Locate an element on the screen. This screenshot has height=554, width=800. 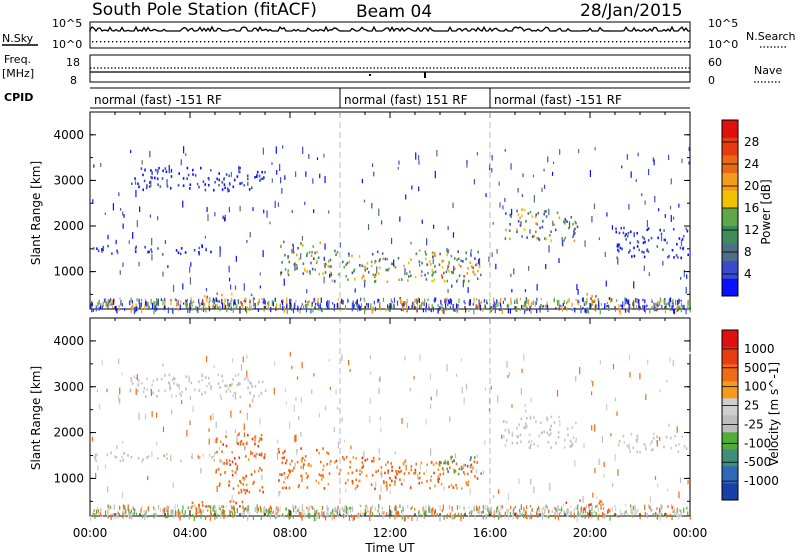
nsky-tick-low: 10^0 is located at coordinates (67, 44).